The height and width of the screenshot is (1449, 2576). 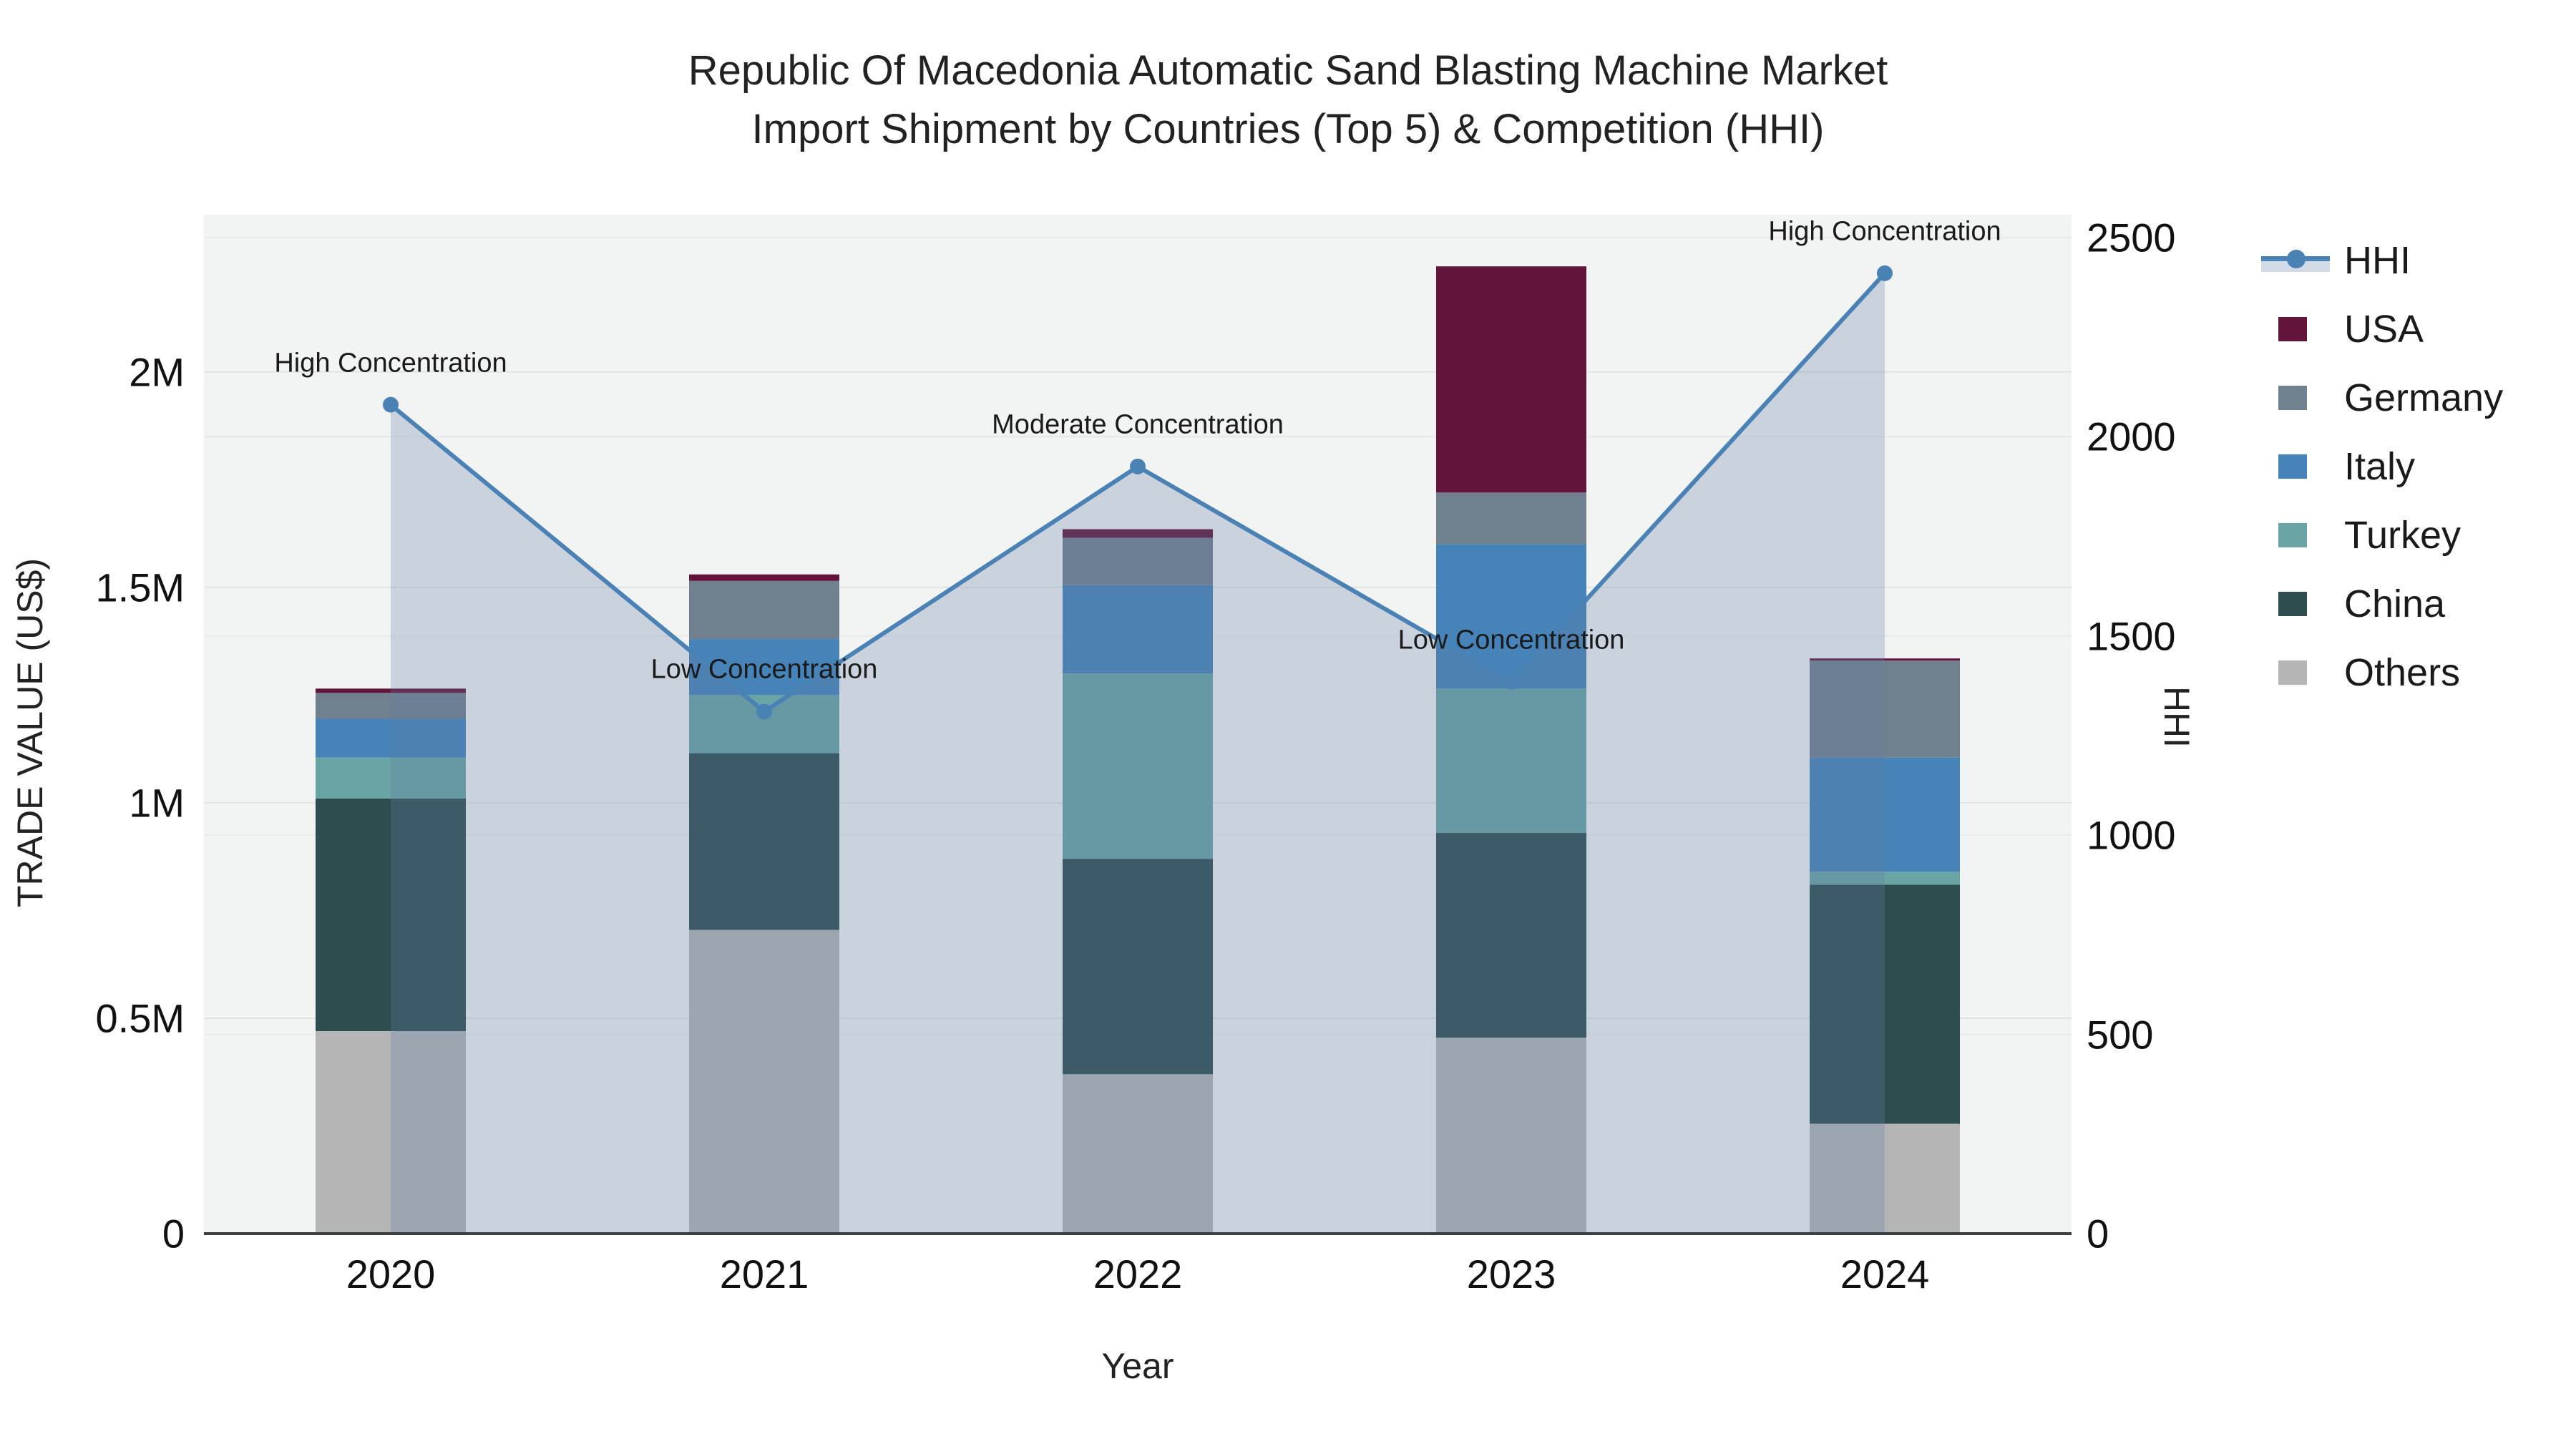 What do you see at coordinates (1138, 561) in the screenshot?
I see `bar-segment-germany-2022` at bounding box center [1138, 561].